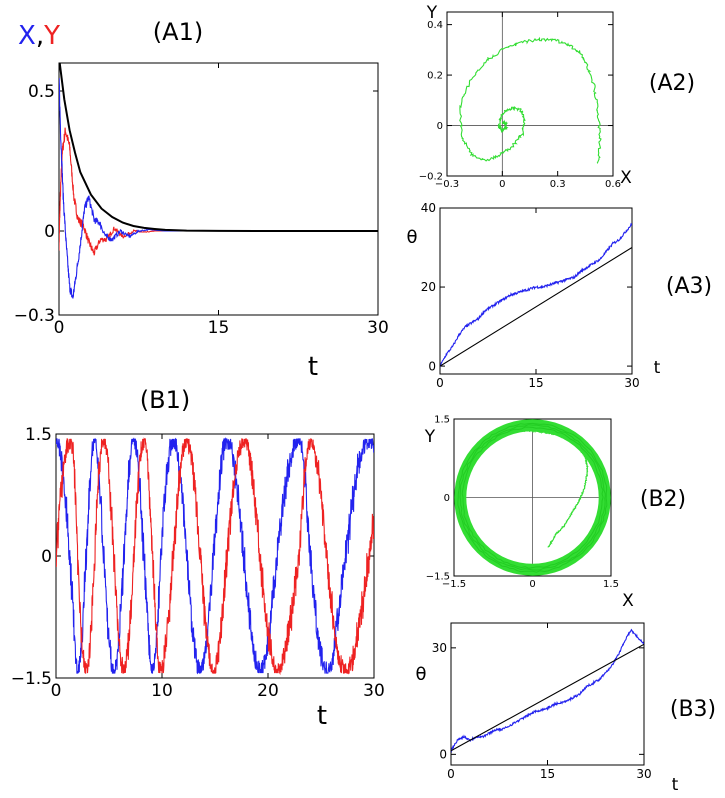 The image size is (725, 798). I want to click on panel-label: (A1), so click(178, 32).